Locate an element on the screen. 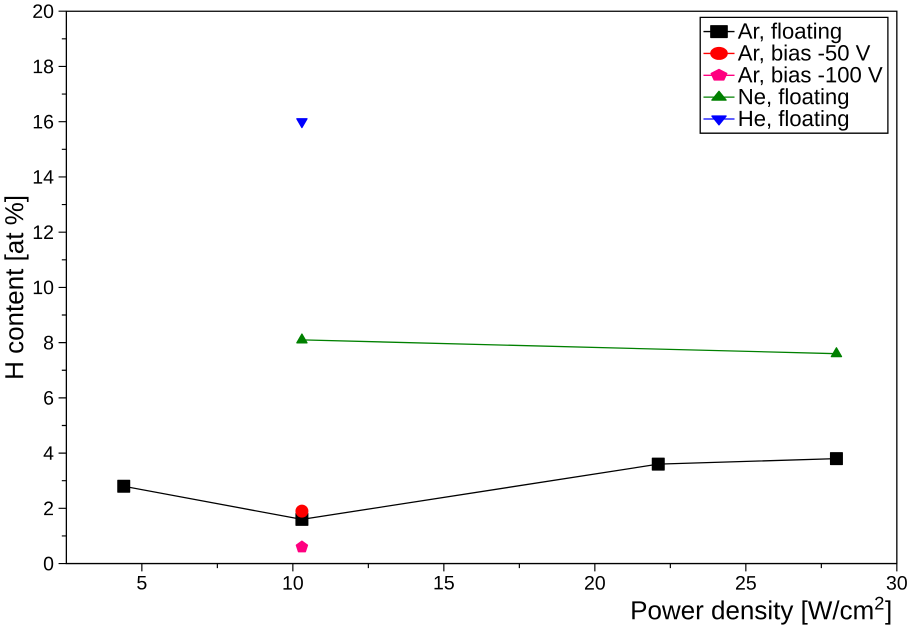  x-tick-label: 25 is located at coordinates (746, 583).